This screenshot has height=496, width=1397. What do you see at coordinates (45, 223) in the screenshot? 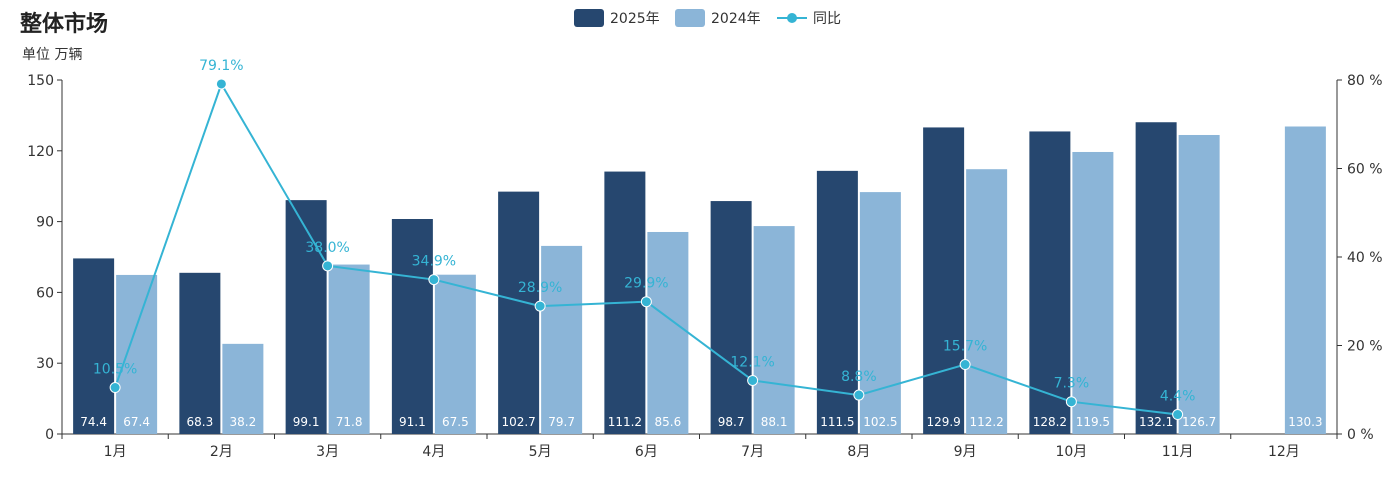
I see `y-tick-label-left: 90` at bounding box center [45, 223].